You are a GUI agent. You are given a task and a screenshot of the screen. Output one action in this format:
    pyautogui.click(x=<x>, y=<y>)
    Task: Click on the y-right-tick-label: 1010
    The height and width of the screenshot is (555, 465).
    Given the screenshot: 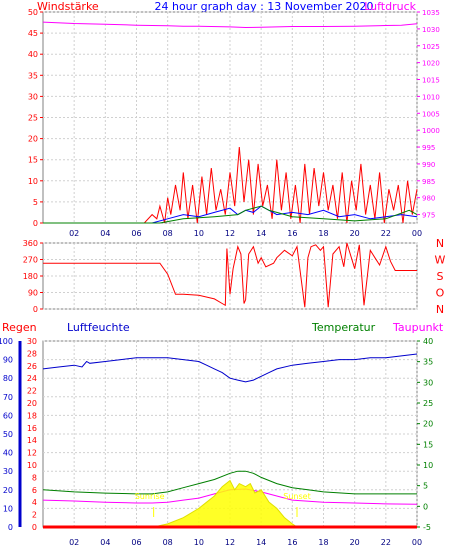 What is the action you would take?
    pyautogui.click(x=431, y=97)
    